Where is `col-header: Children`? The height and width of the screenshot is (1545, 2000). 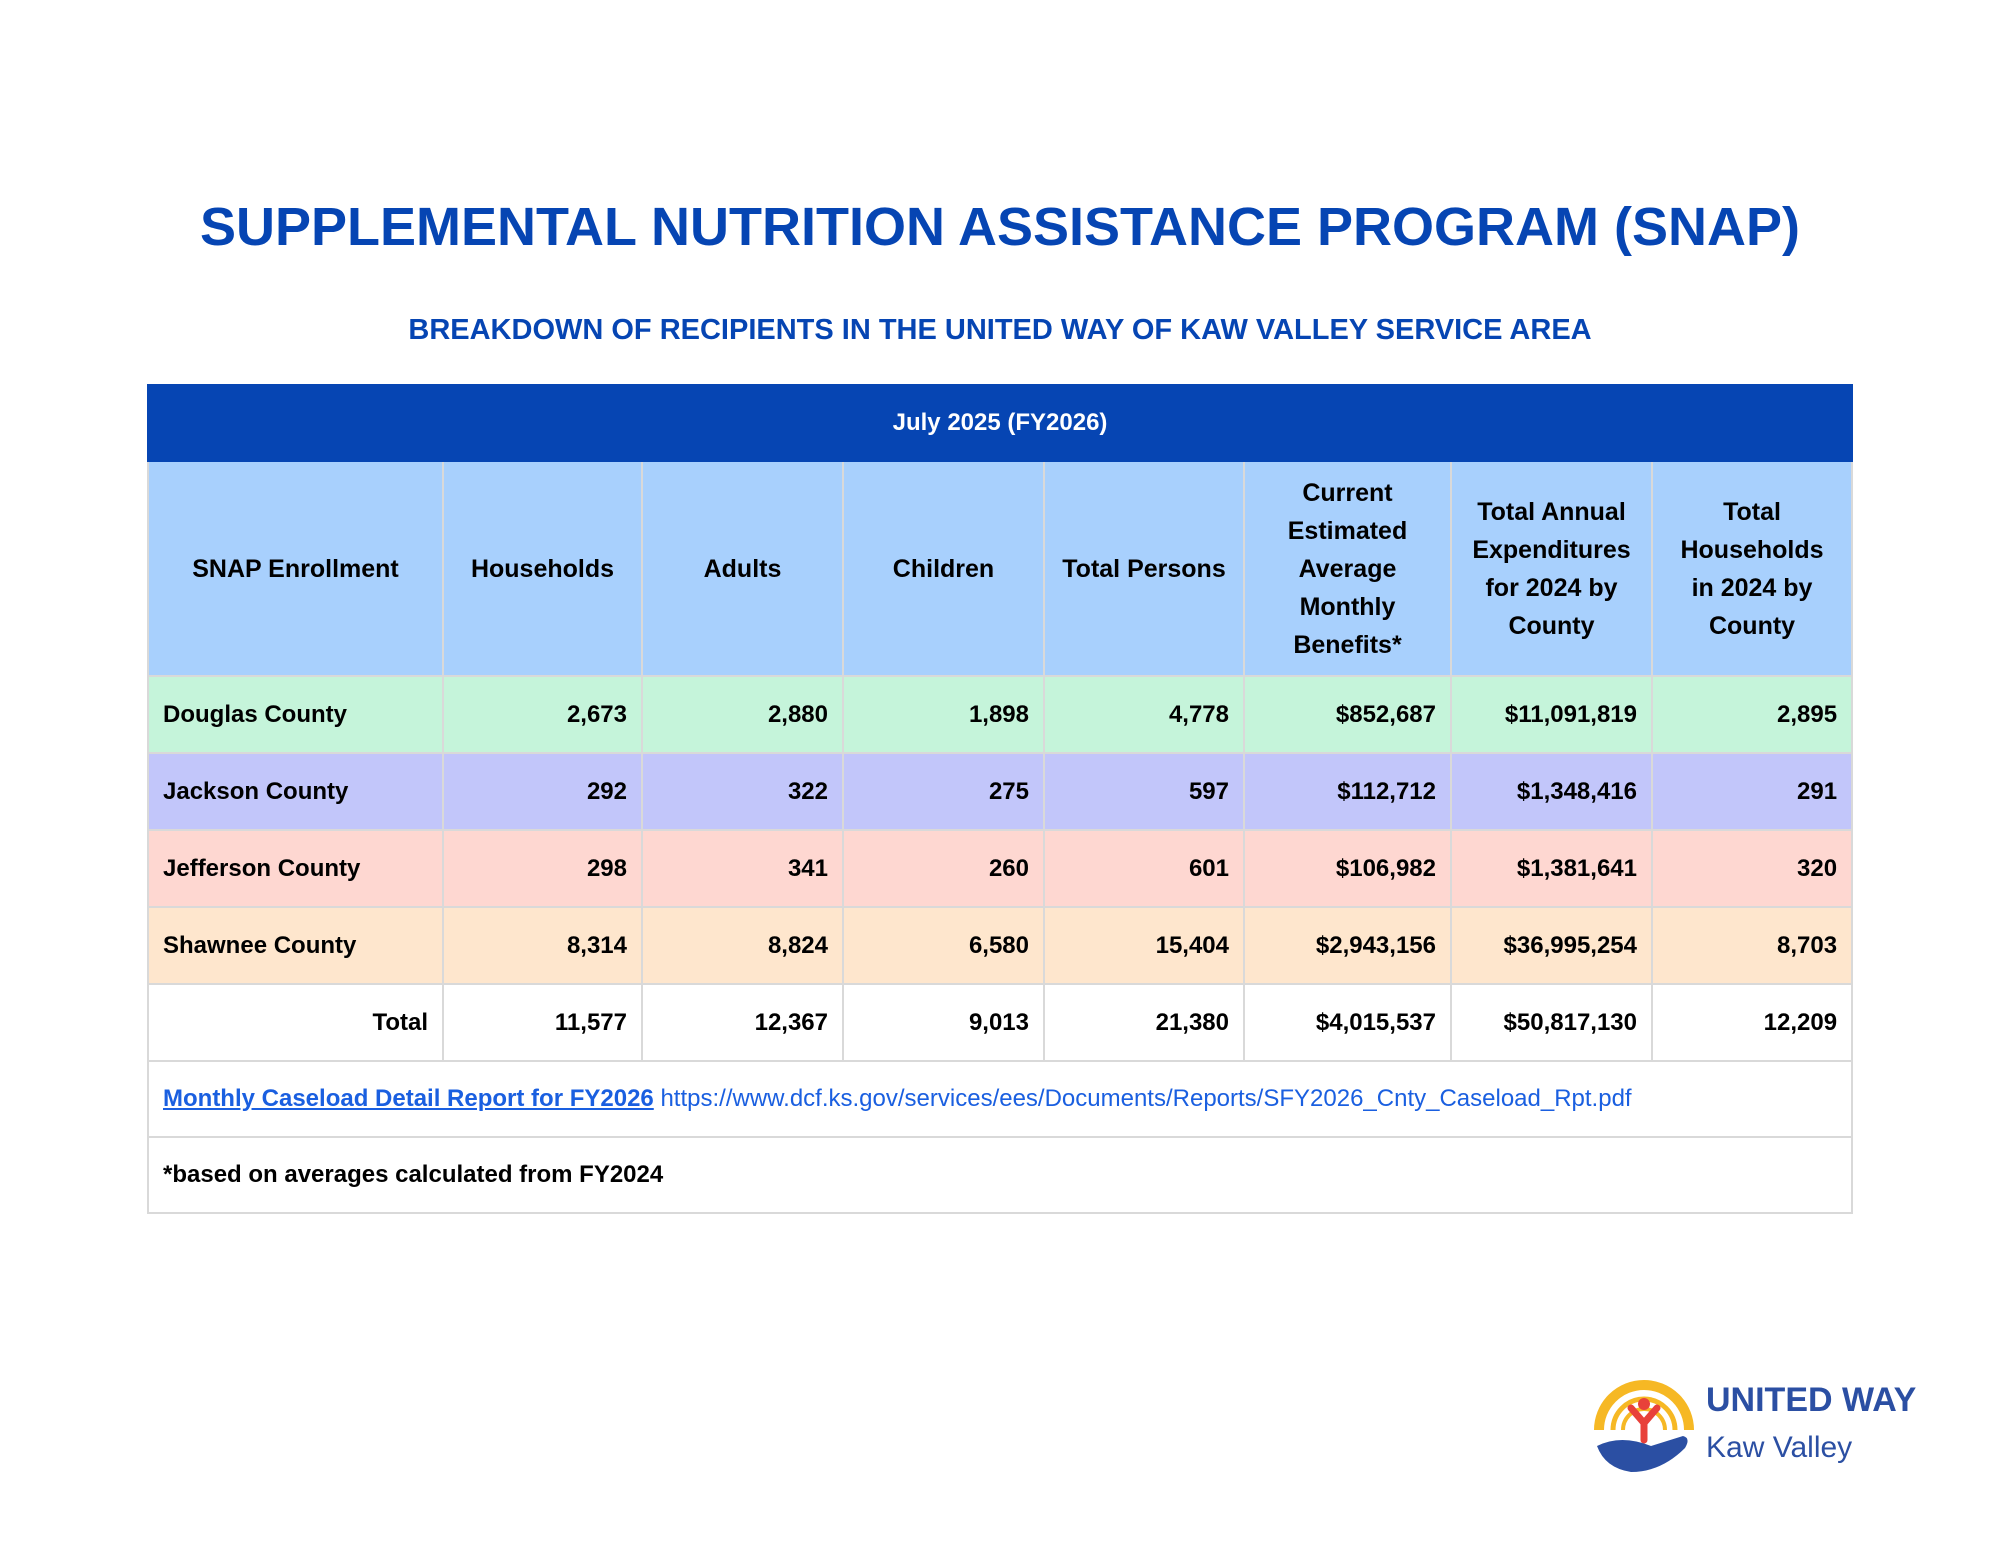 col-header: Children is located at coordinates (943, 568).